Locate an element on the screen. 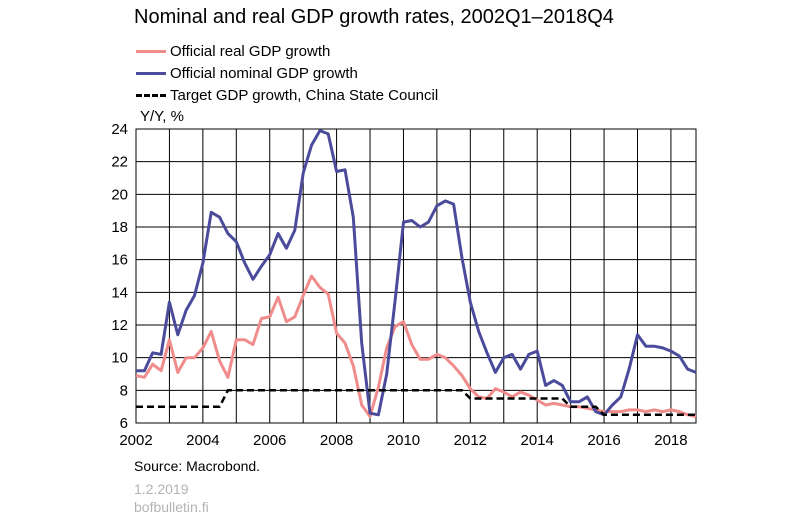 This screenshot has height=523, width=800. legend-item-real: Official real GDP growth is located at coordinates (287, 51).